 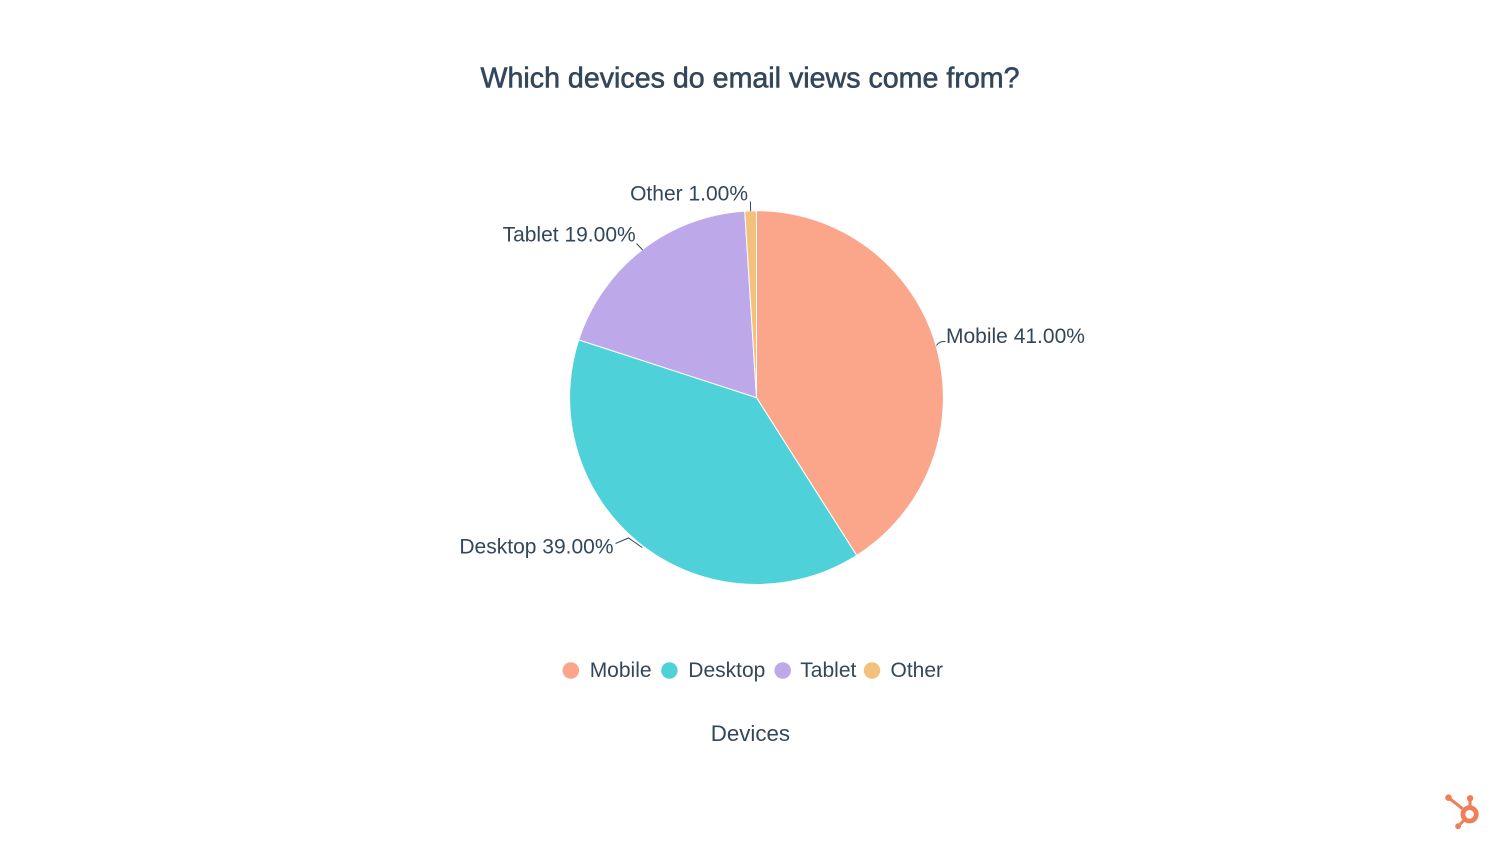 What do you see at coordinates (726, 670) in the screenshot?
I see `svg-text: Desktop` at bounding box center [726, 670].